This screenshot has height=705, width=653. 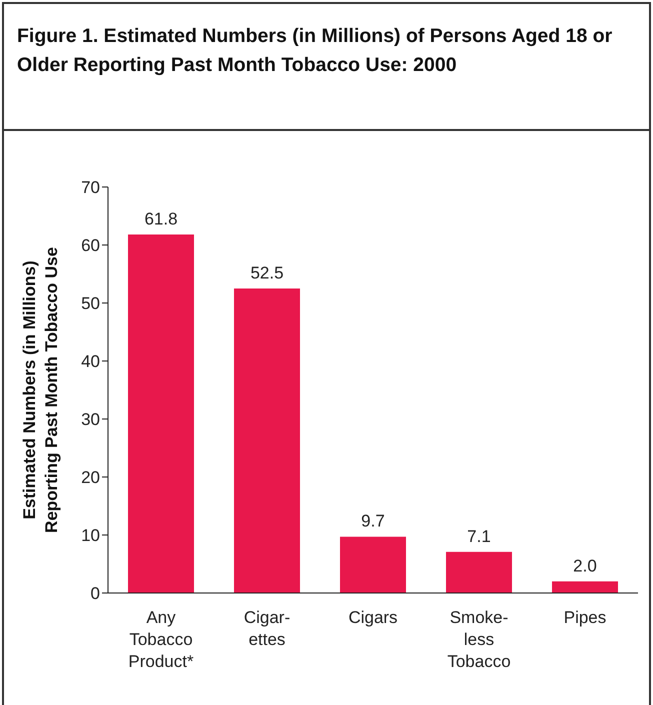 What do you see at coordinates (90, 188) in the screenshot?
I see `y-tick-label: 70` at bounding box center [90, 188].